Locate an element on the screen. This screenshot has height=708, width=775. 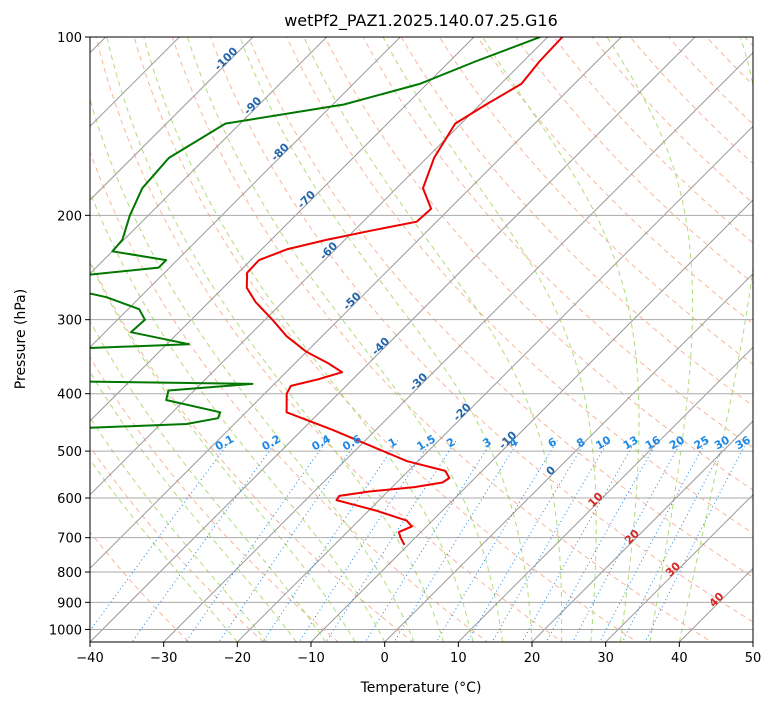
mixing-ratio-label: 6 is located at coordinates (552, 442).